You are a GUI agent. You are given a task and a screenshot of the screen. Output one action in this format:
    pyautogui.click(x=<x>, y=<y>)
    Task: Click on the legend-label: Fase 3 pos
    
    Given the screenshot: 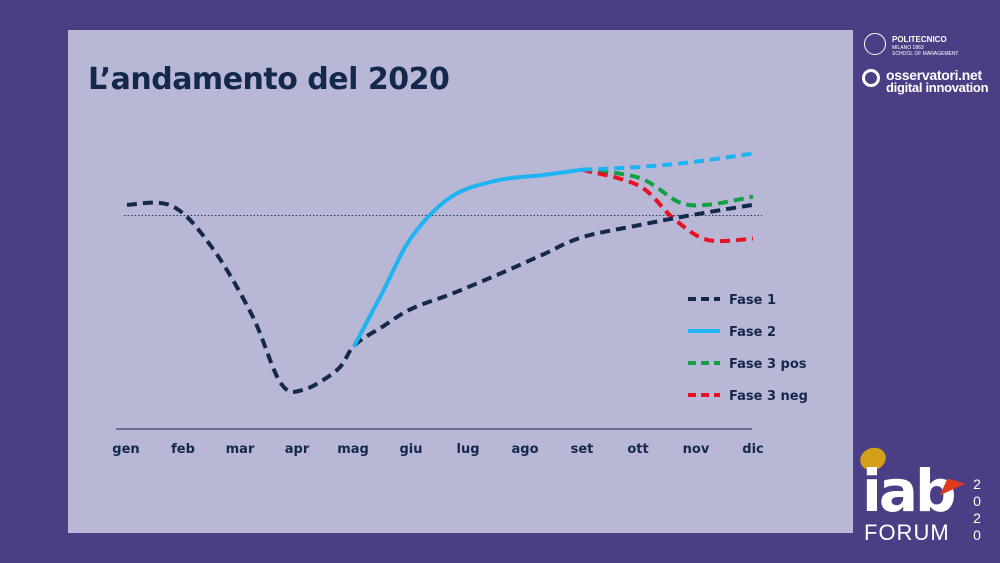 What is the action you would take?
    pyautogui.click(x=768, y=364)
    